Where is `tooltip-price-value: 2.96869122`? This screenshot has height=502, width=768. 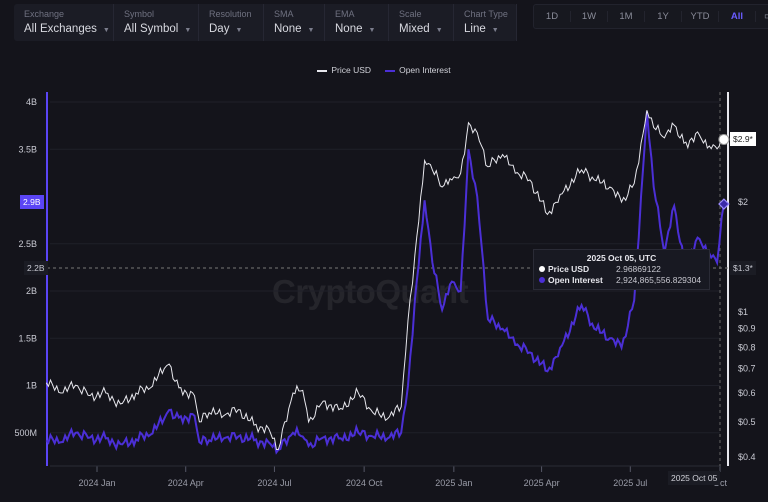 tooltip-price-value: 2.96869122 is located at coordinates (638, 269).